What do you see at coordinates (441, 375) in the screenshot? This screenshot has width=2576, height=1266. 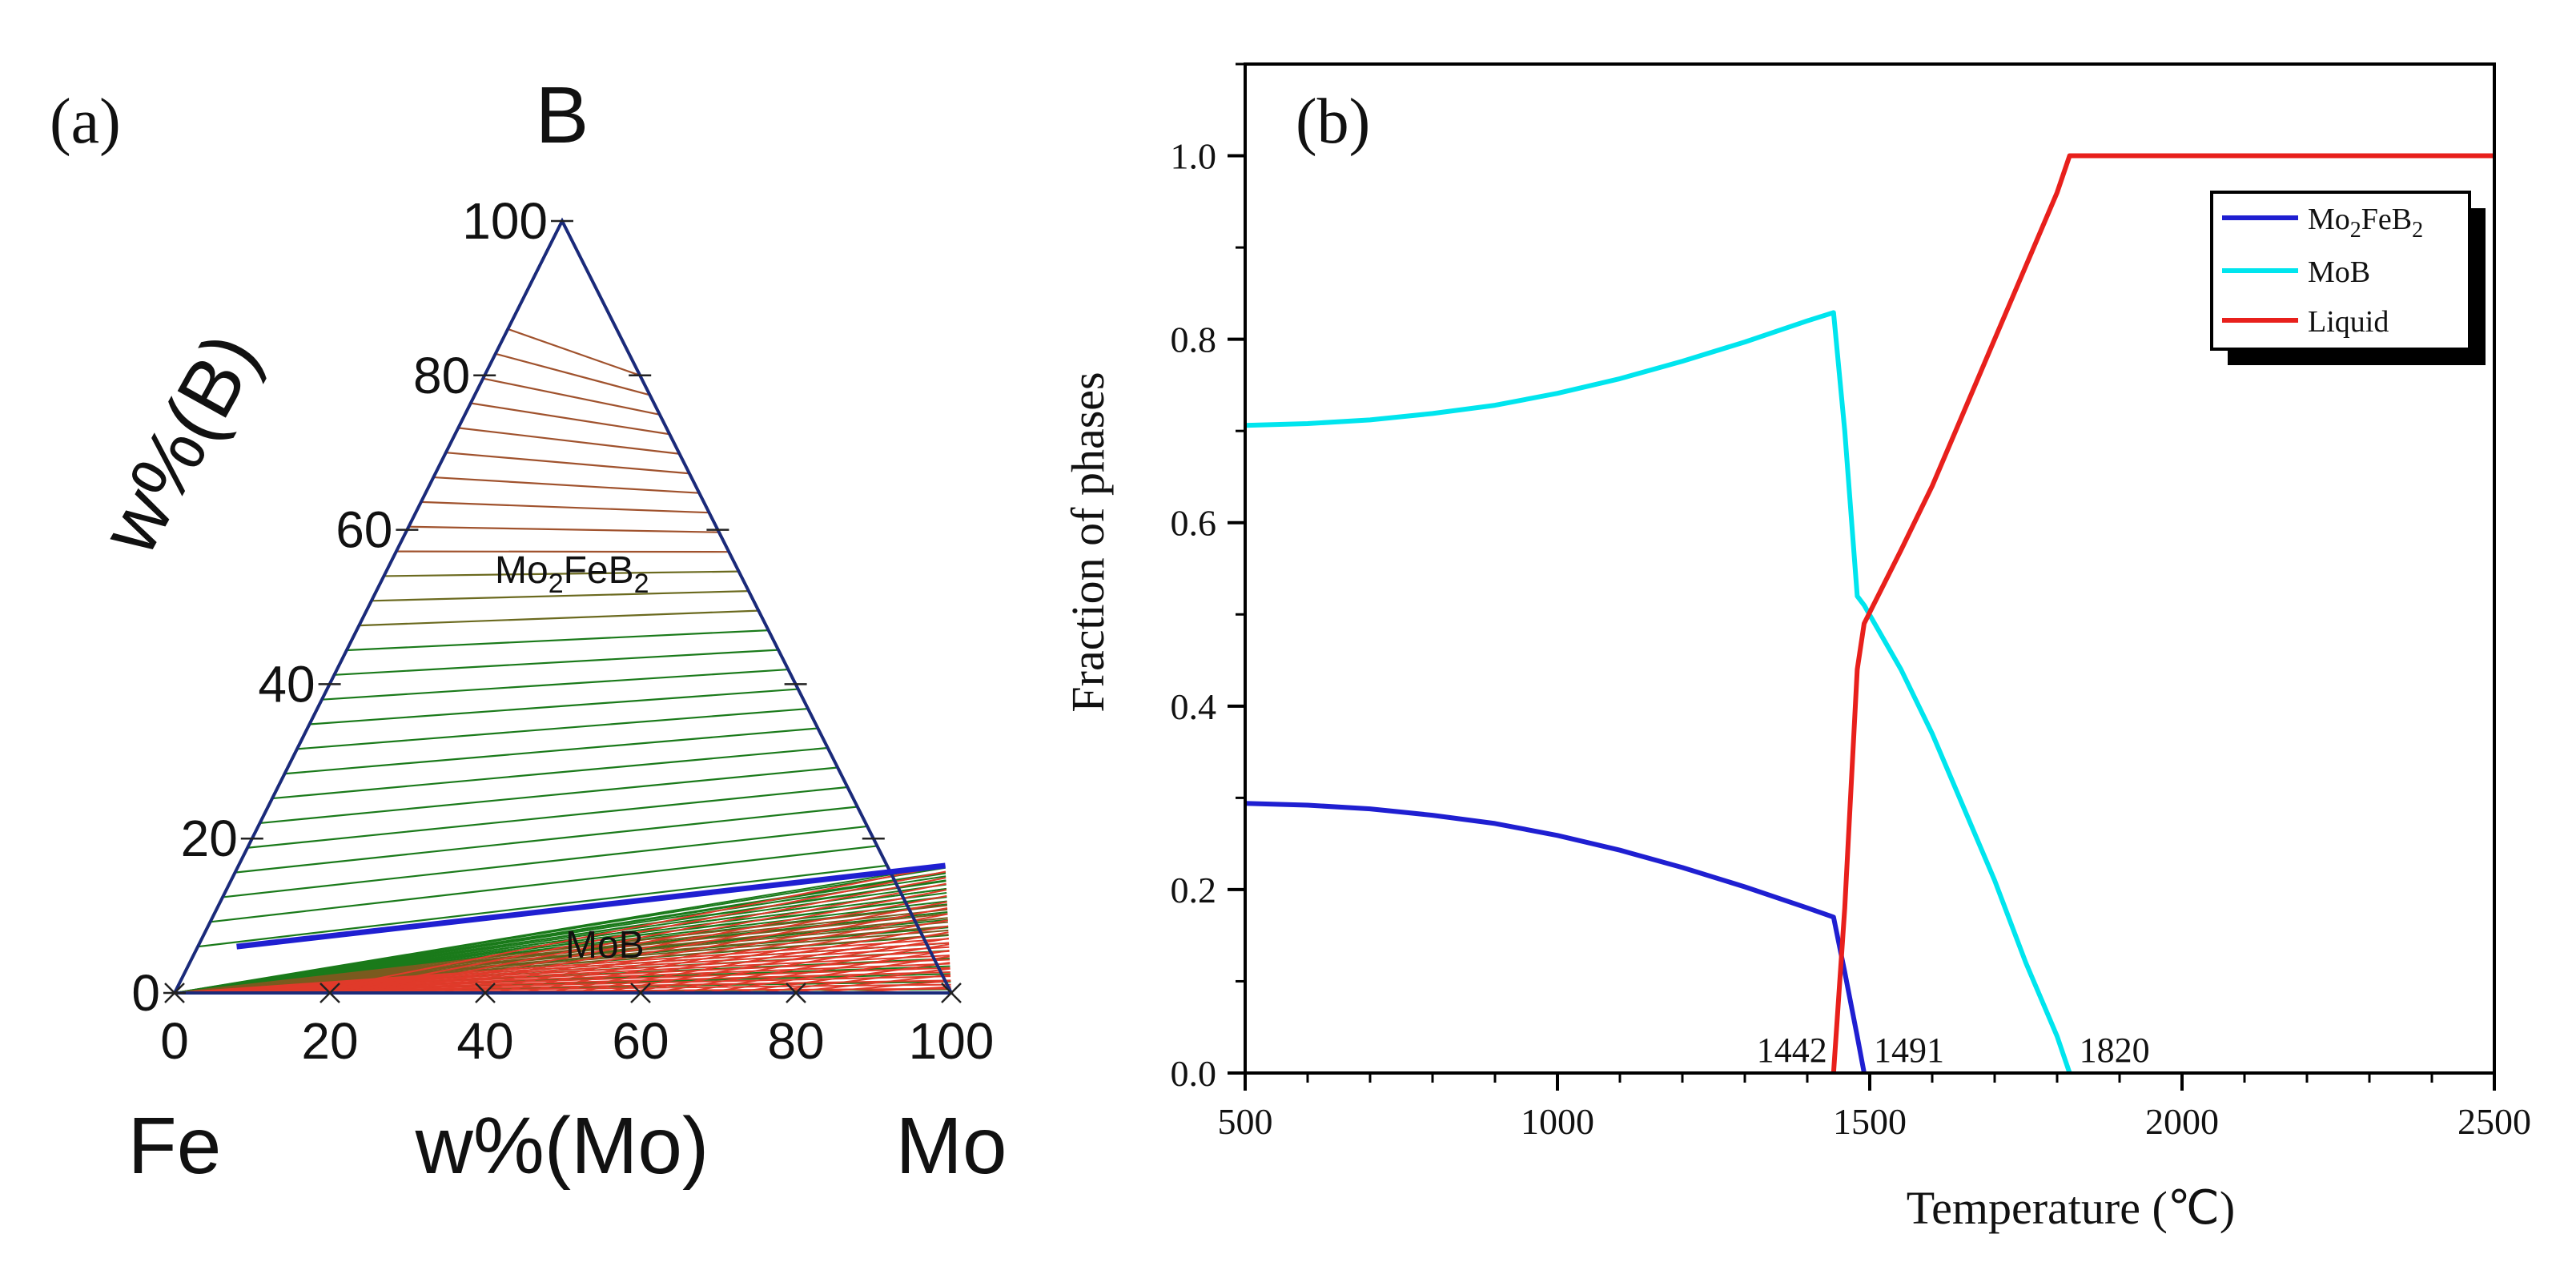 I see `y-tick-label: 80` at bounding box center [441, 375].